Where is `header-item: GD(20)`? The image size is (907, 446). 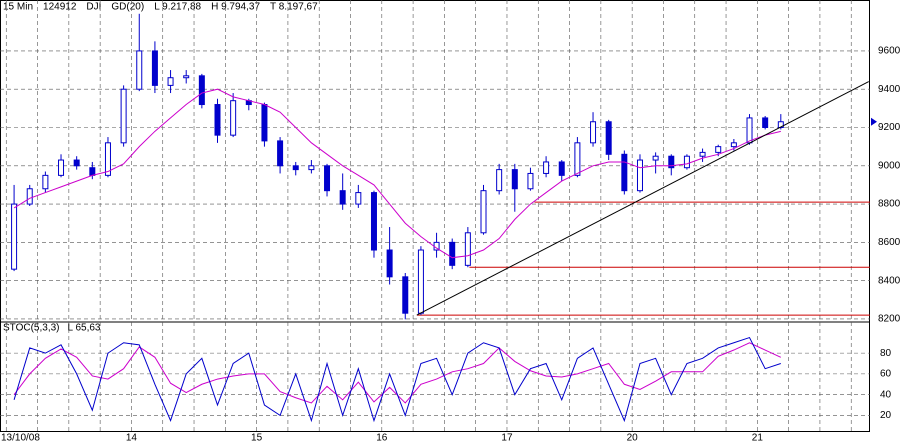
header-item: GD(20) is located at coordinates (127, 7).